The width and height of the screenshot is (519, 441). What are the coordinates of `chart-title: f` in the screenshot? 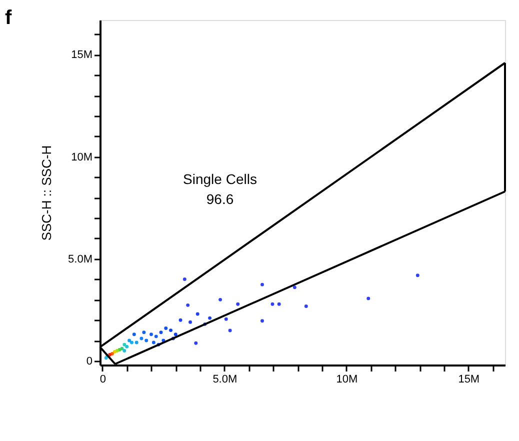 It's located at (8, 18).